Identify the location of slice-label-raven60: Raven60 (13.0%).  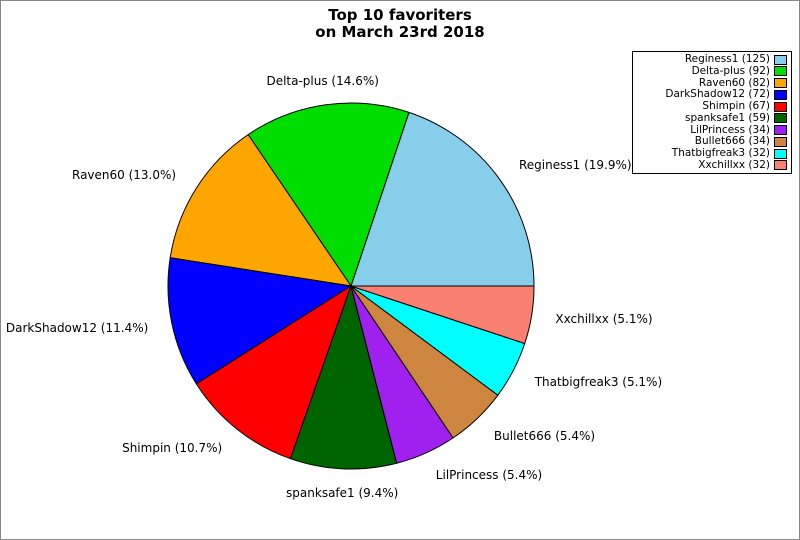
(124, 175).